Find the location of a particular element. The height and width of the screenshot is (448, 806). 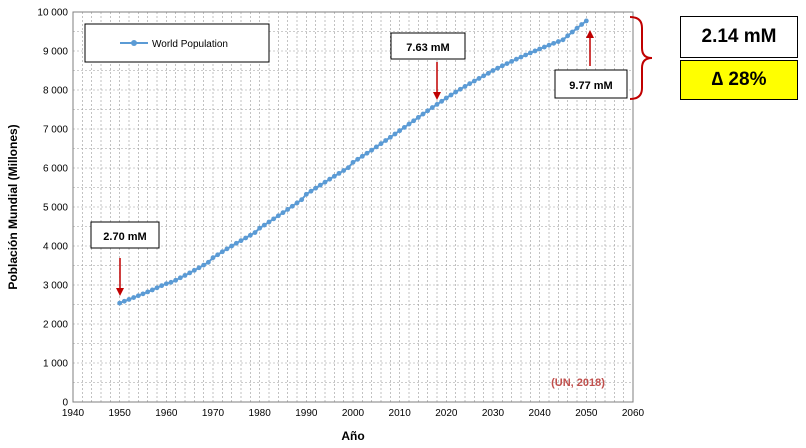

source-label: (UN, 2018) is located at coordinates (578, 383).